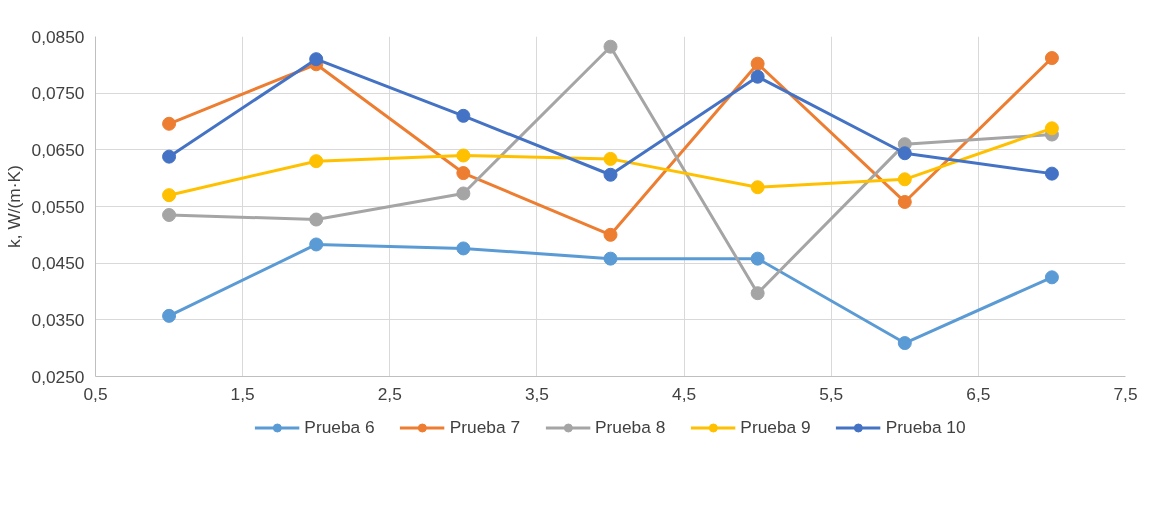 The height and width of the screenshot is (516, 1151). Describe the element at coordinates (925, 427) in the screenshot. I see `legend-label: Prueba 10` at that location.